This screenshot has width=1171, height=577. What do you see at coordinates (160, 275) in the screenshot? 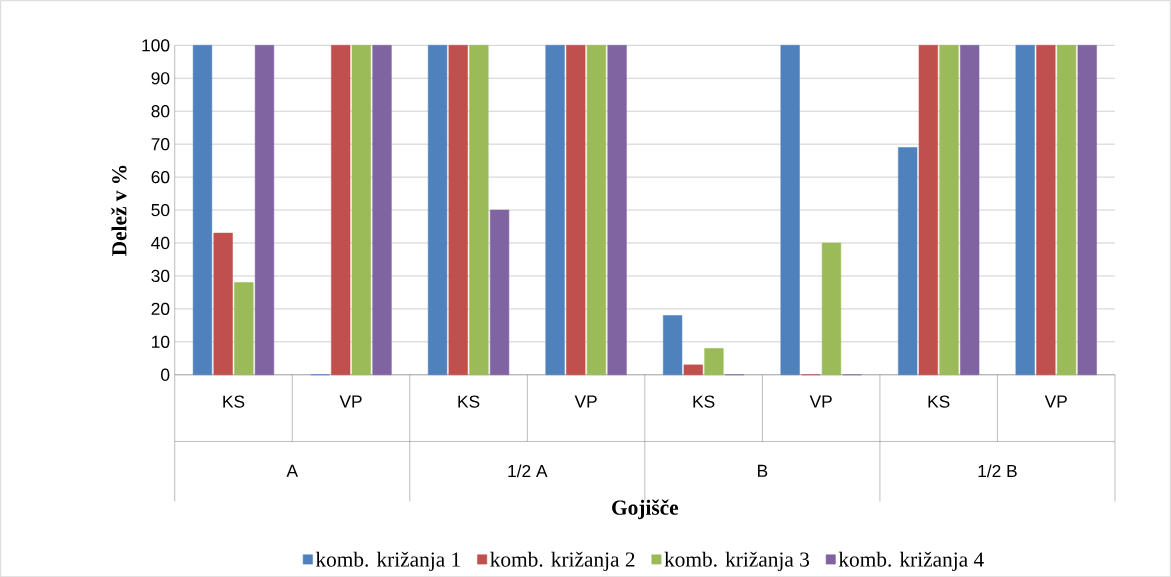
I see `y-tick-label: 30` at bounding box center [160, 275].